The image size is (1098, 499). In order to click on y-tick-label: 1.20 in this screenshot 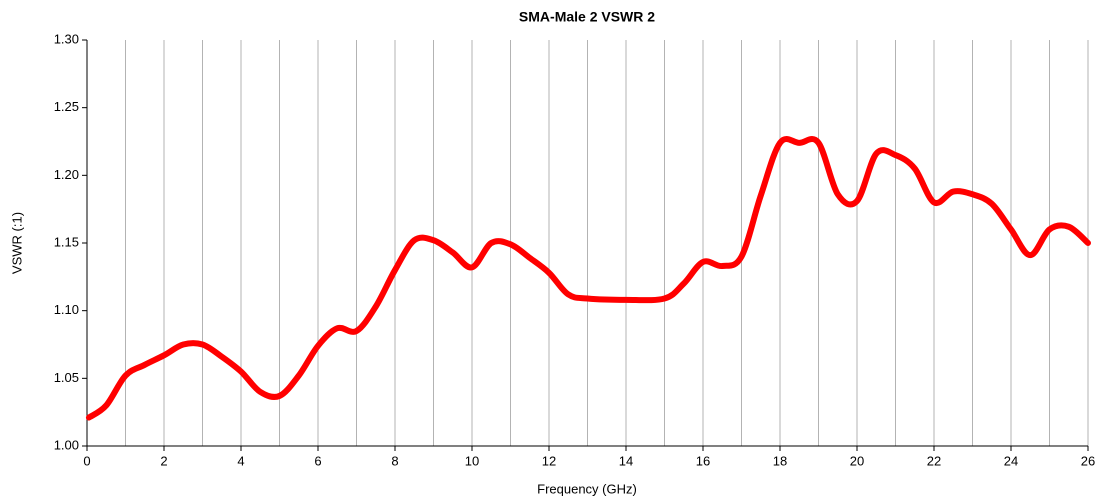, I will do `click(66, 174)`.